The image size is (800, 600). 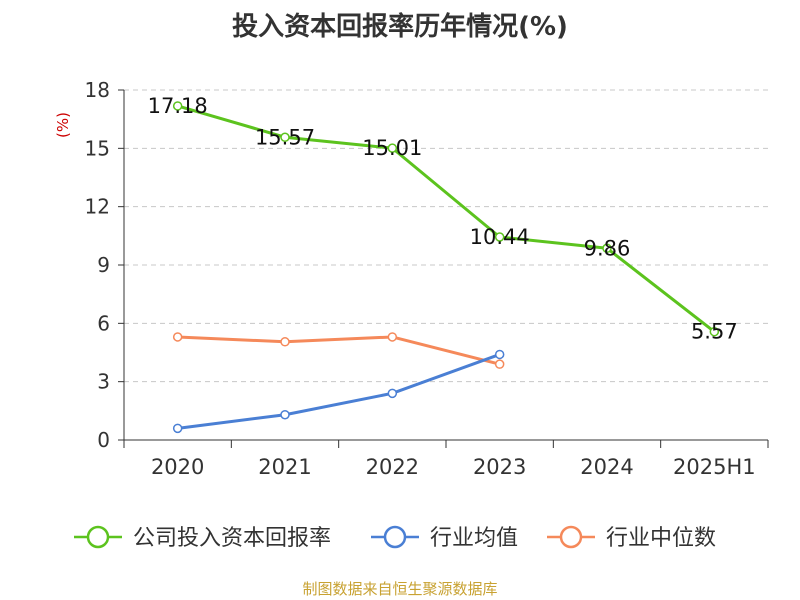 What do you see at coordinates (284, 467) in the screenshot?
I see `x-tick-label: 2021` at bounding box center [284, 467].